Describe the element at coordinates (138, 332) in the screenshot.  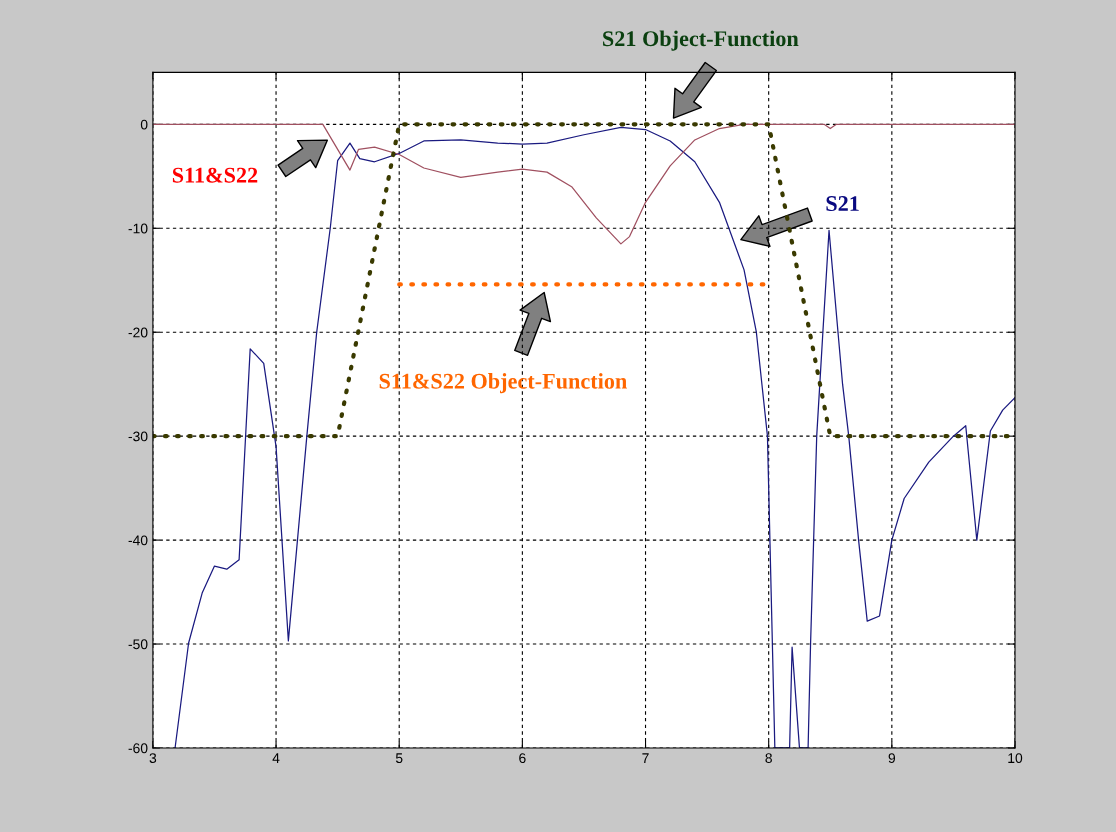
I see `y-tick-label: -20` at that location.